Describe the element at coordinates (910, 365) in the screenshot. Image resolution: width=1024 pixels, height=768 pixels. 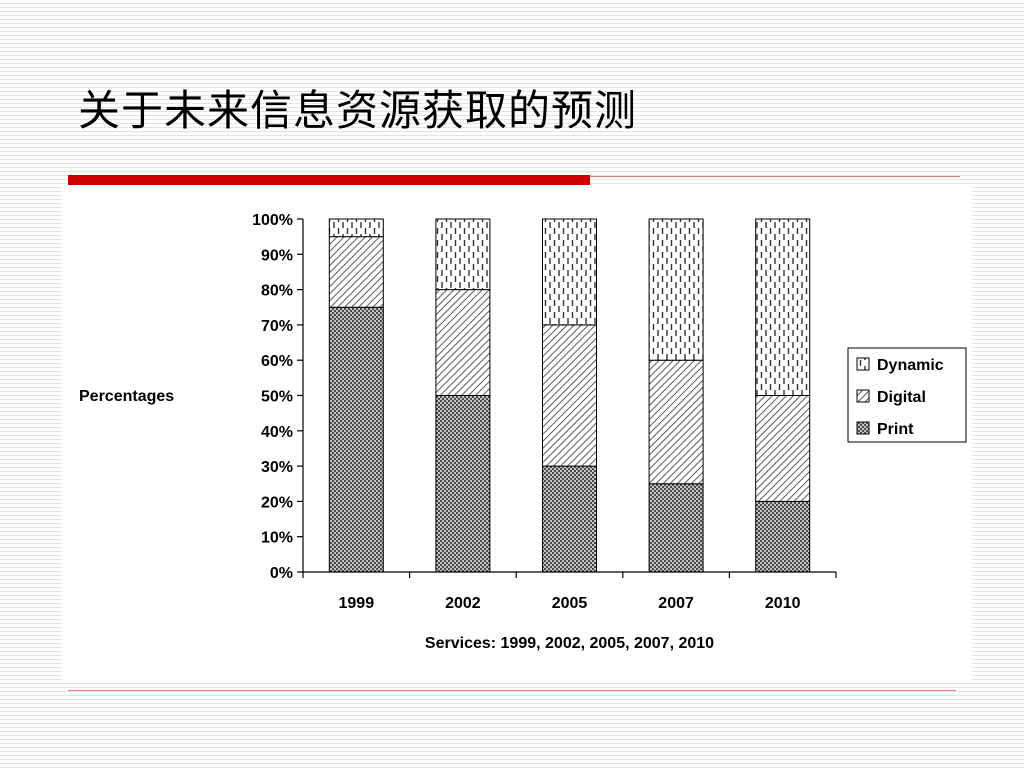
I see `legend-label-dynamic: Dynamic` at that location.